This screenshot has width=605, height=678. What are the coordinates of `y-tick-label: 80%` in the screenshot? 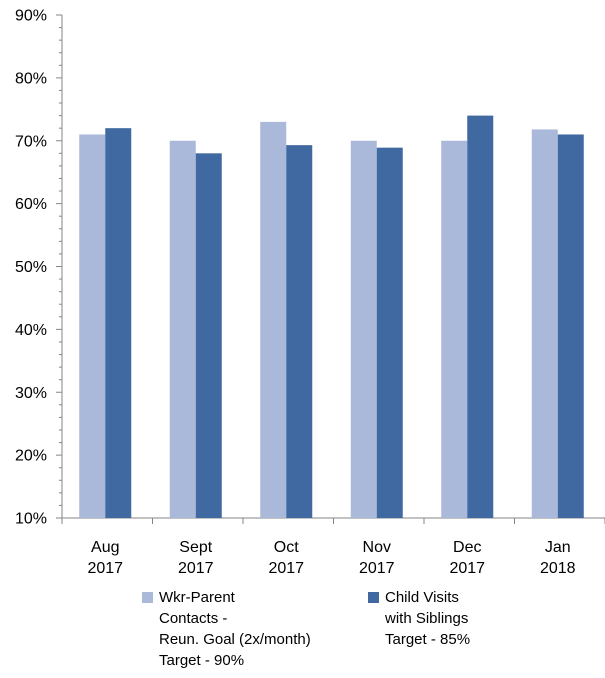 It's located at (31, 78).